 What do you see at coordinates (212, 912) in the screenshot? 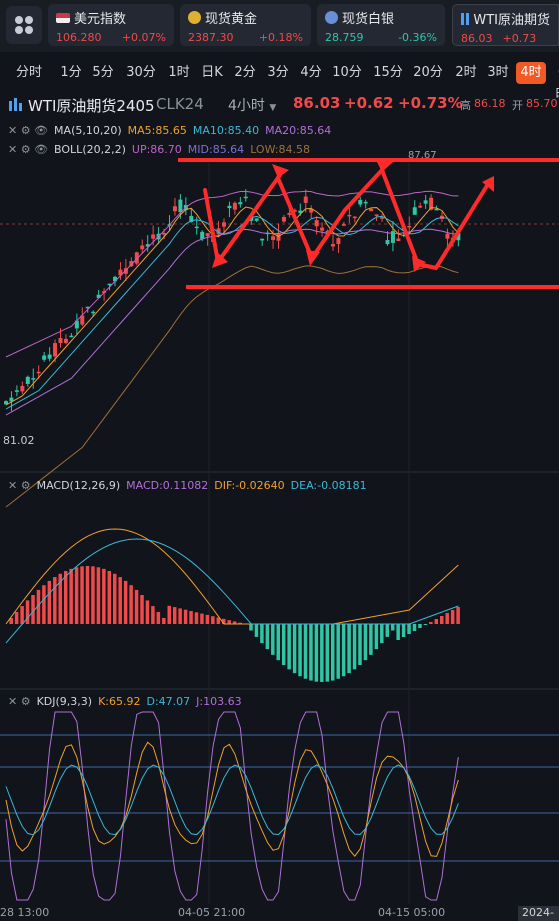
I see `time-label: 04-05 21:00` at bounding box center [212, 912].